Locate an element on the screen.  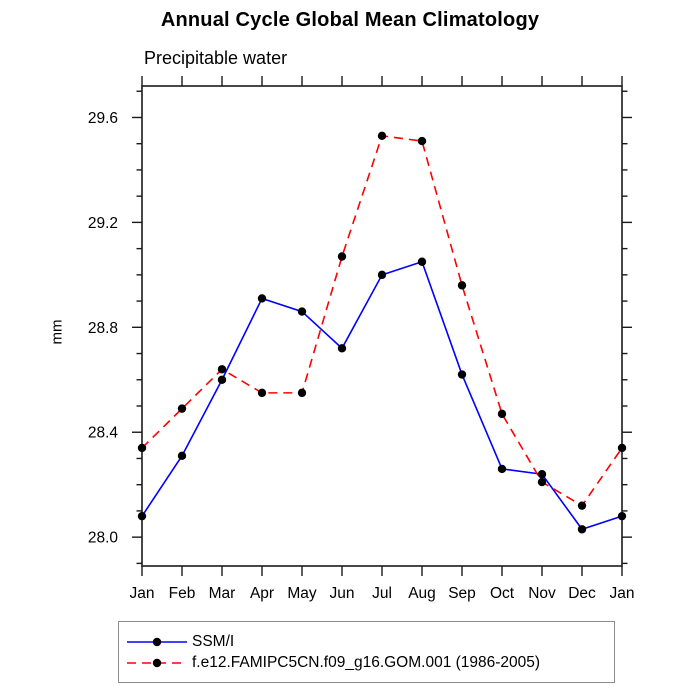
y-axis-tick-labels: 28.0 28.4 28.8 29.2 29.6 is located at coordinates (103, 328).